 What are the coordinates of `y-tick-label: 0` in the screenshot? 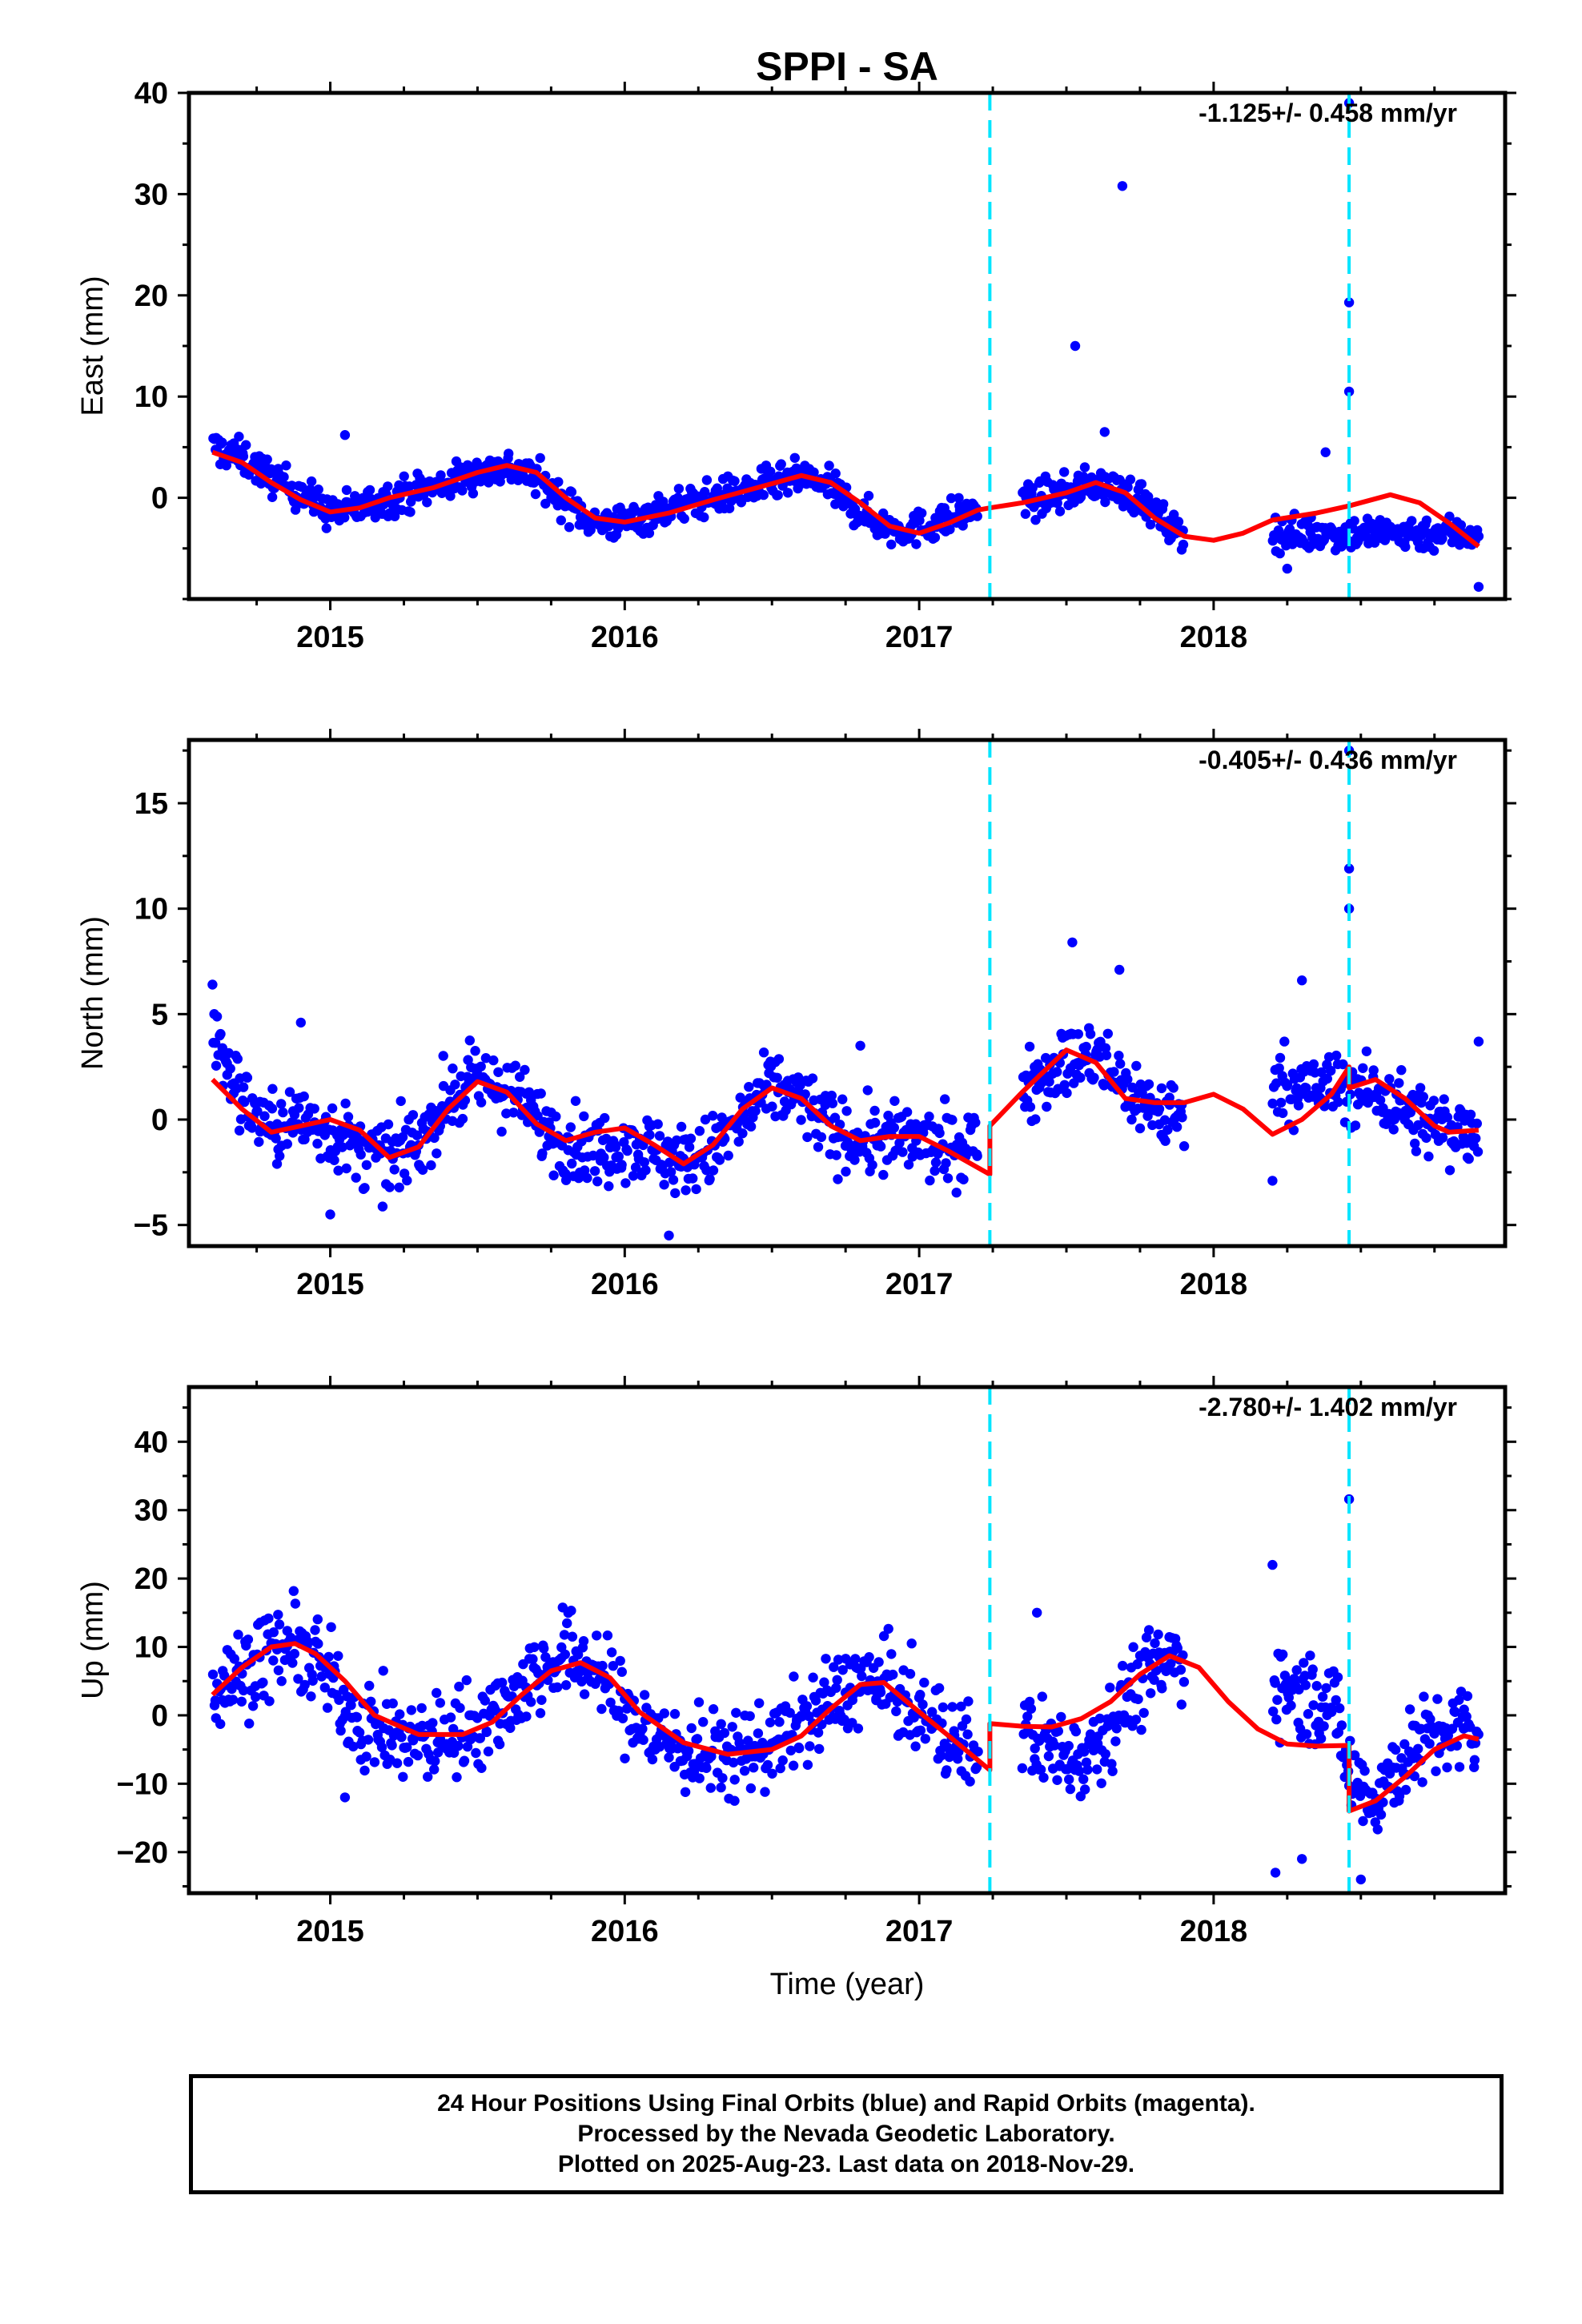 It's located at (159, 1120).